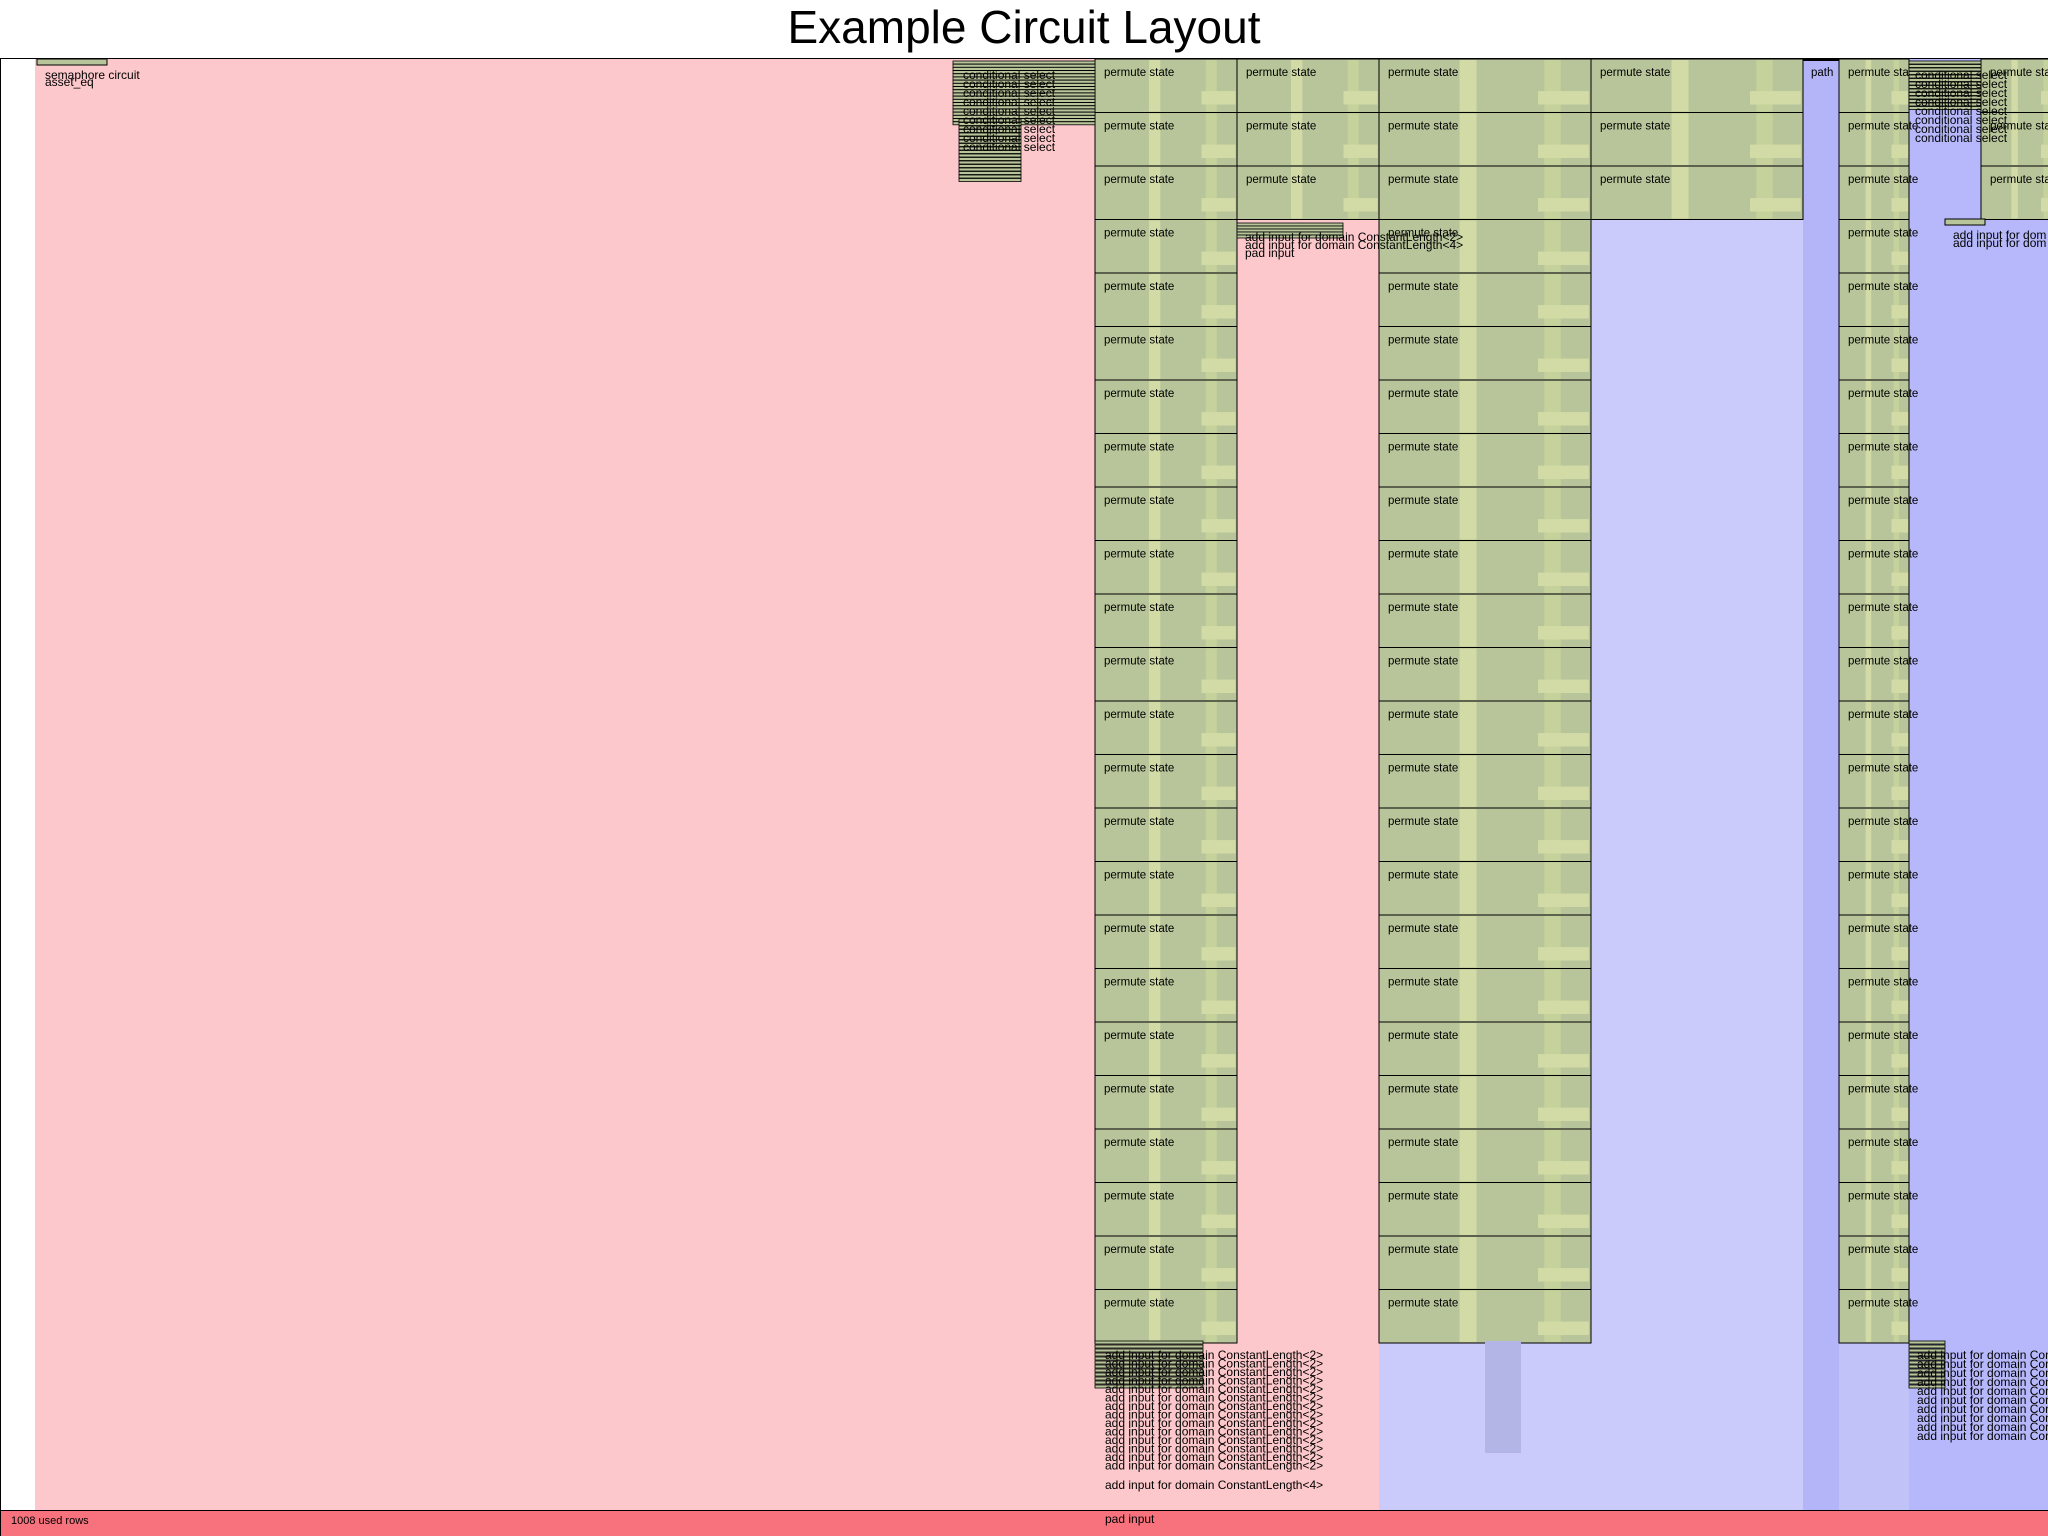  I want to click on permute-state-c5-r20-stripe-b, so click(1896, 1156).